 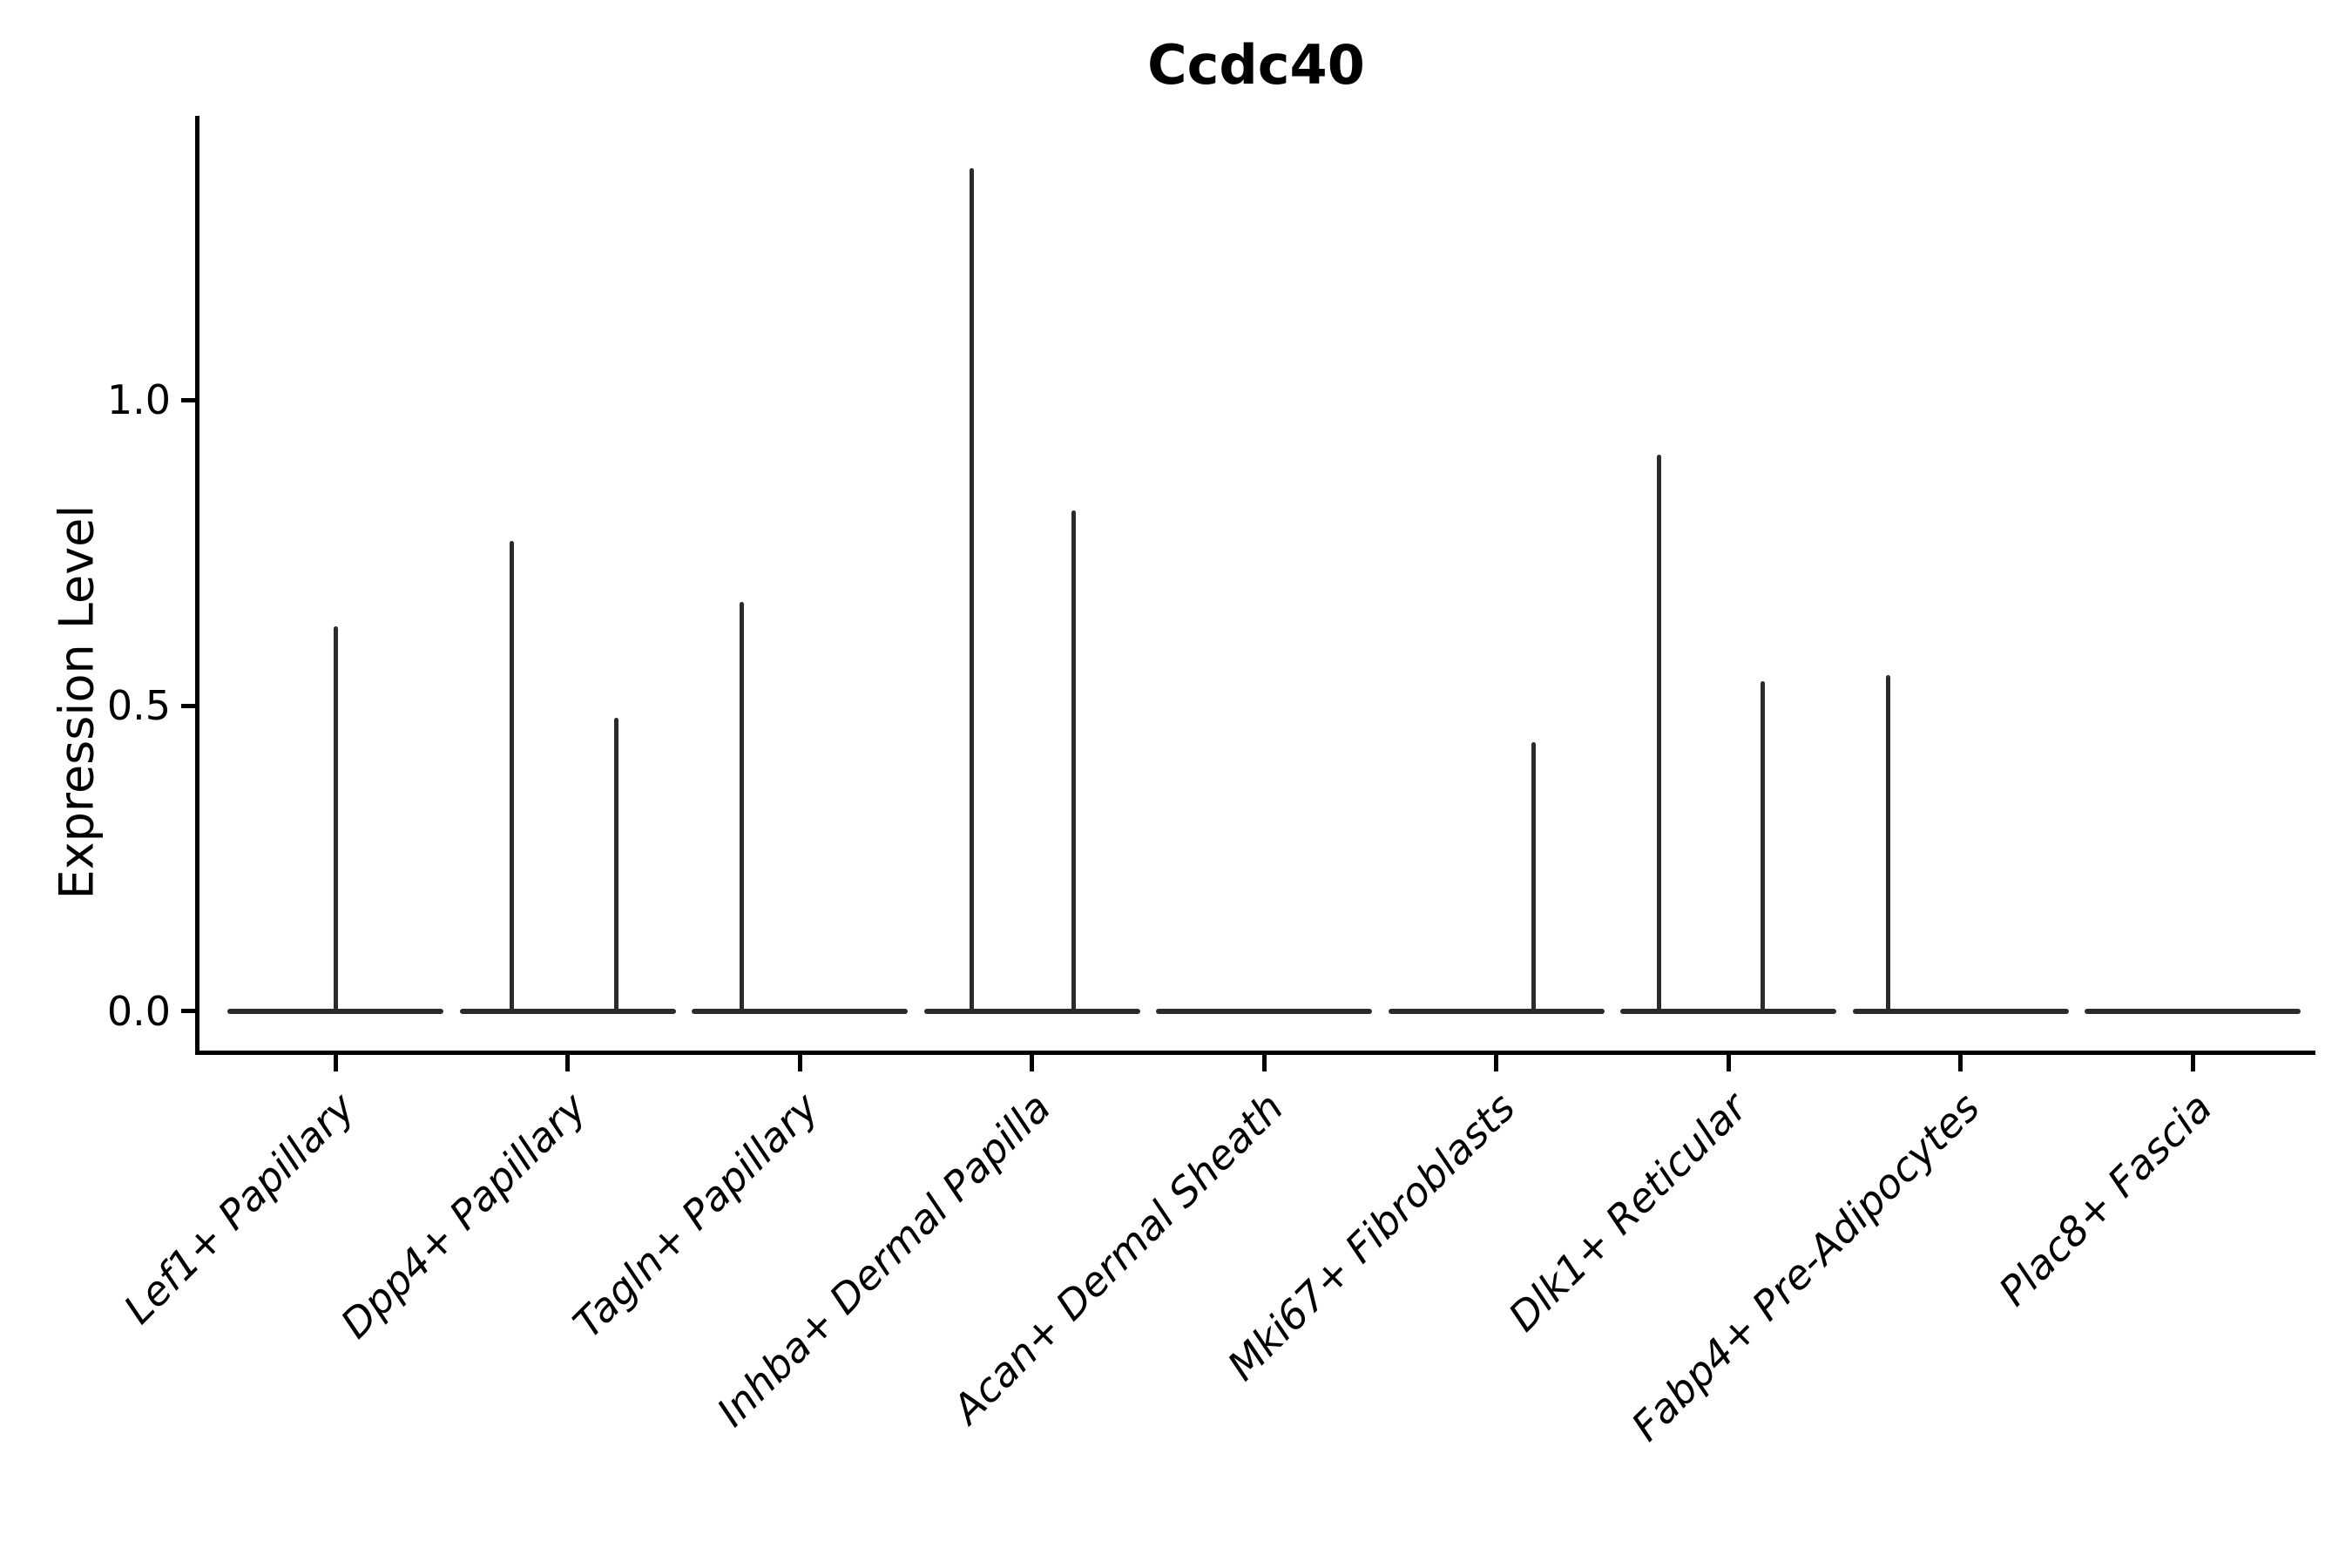 I want to click on x-tick-label: Dpp4+ Papillary, so click(x=464, y=1216).